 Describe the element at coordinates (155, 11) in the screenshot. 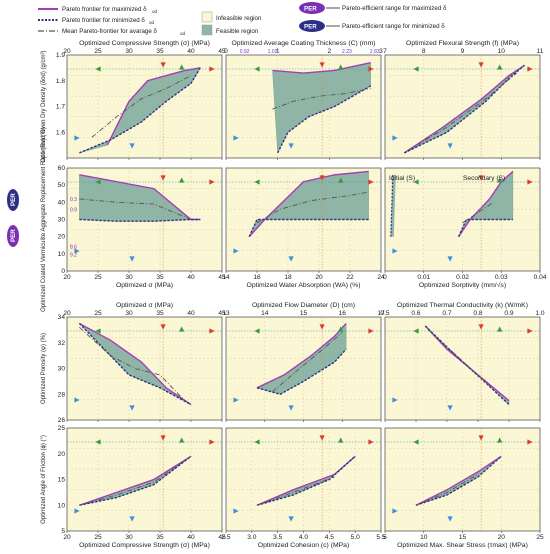

I see `legend-max-sub: od` at that location.